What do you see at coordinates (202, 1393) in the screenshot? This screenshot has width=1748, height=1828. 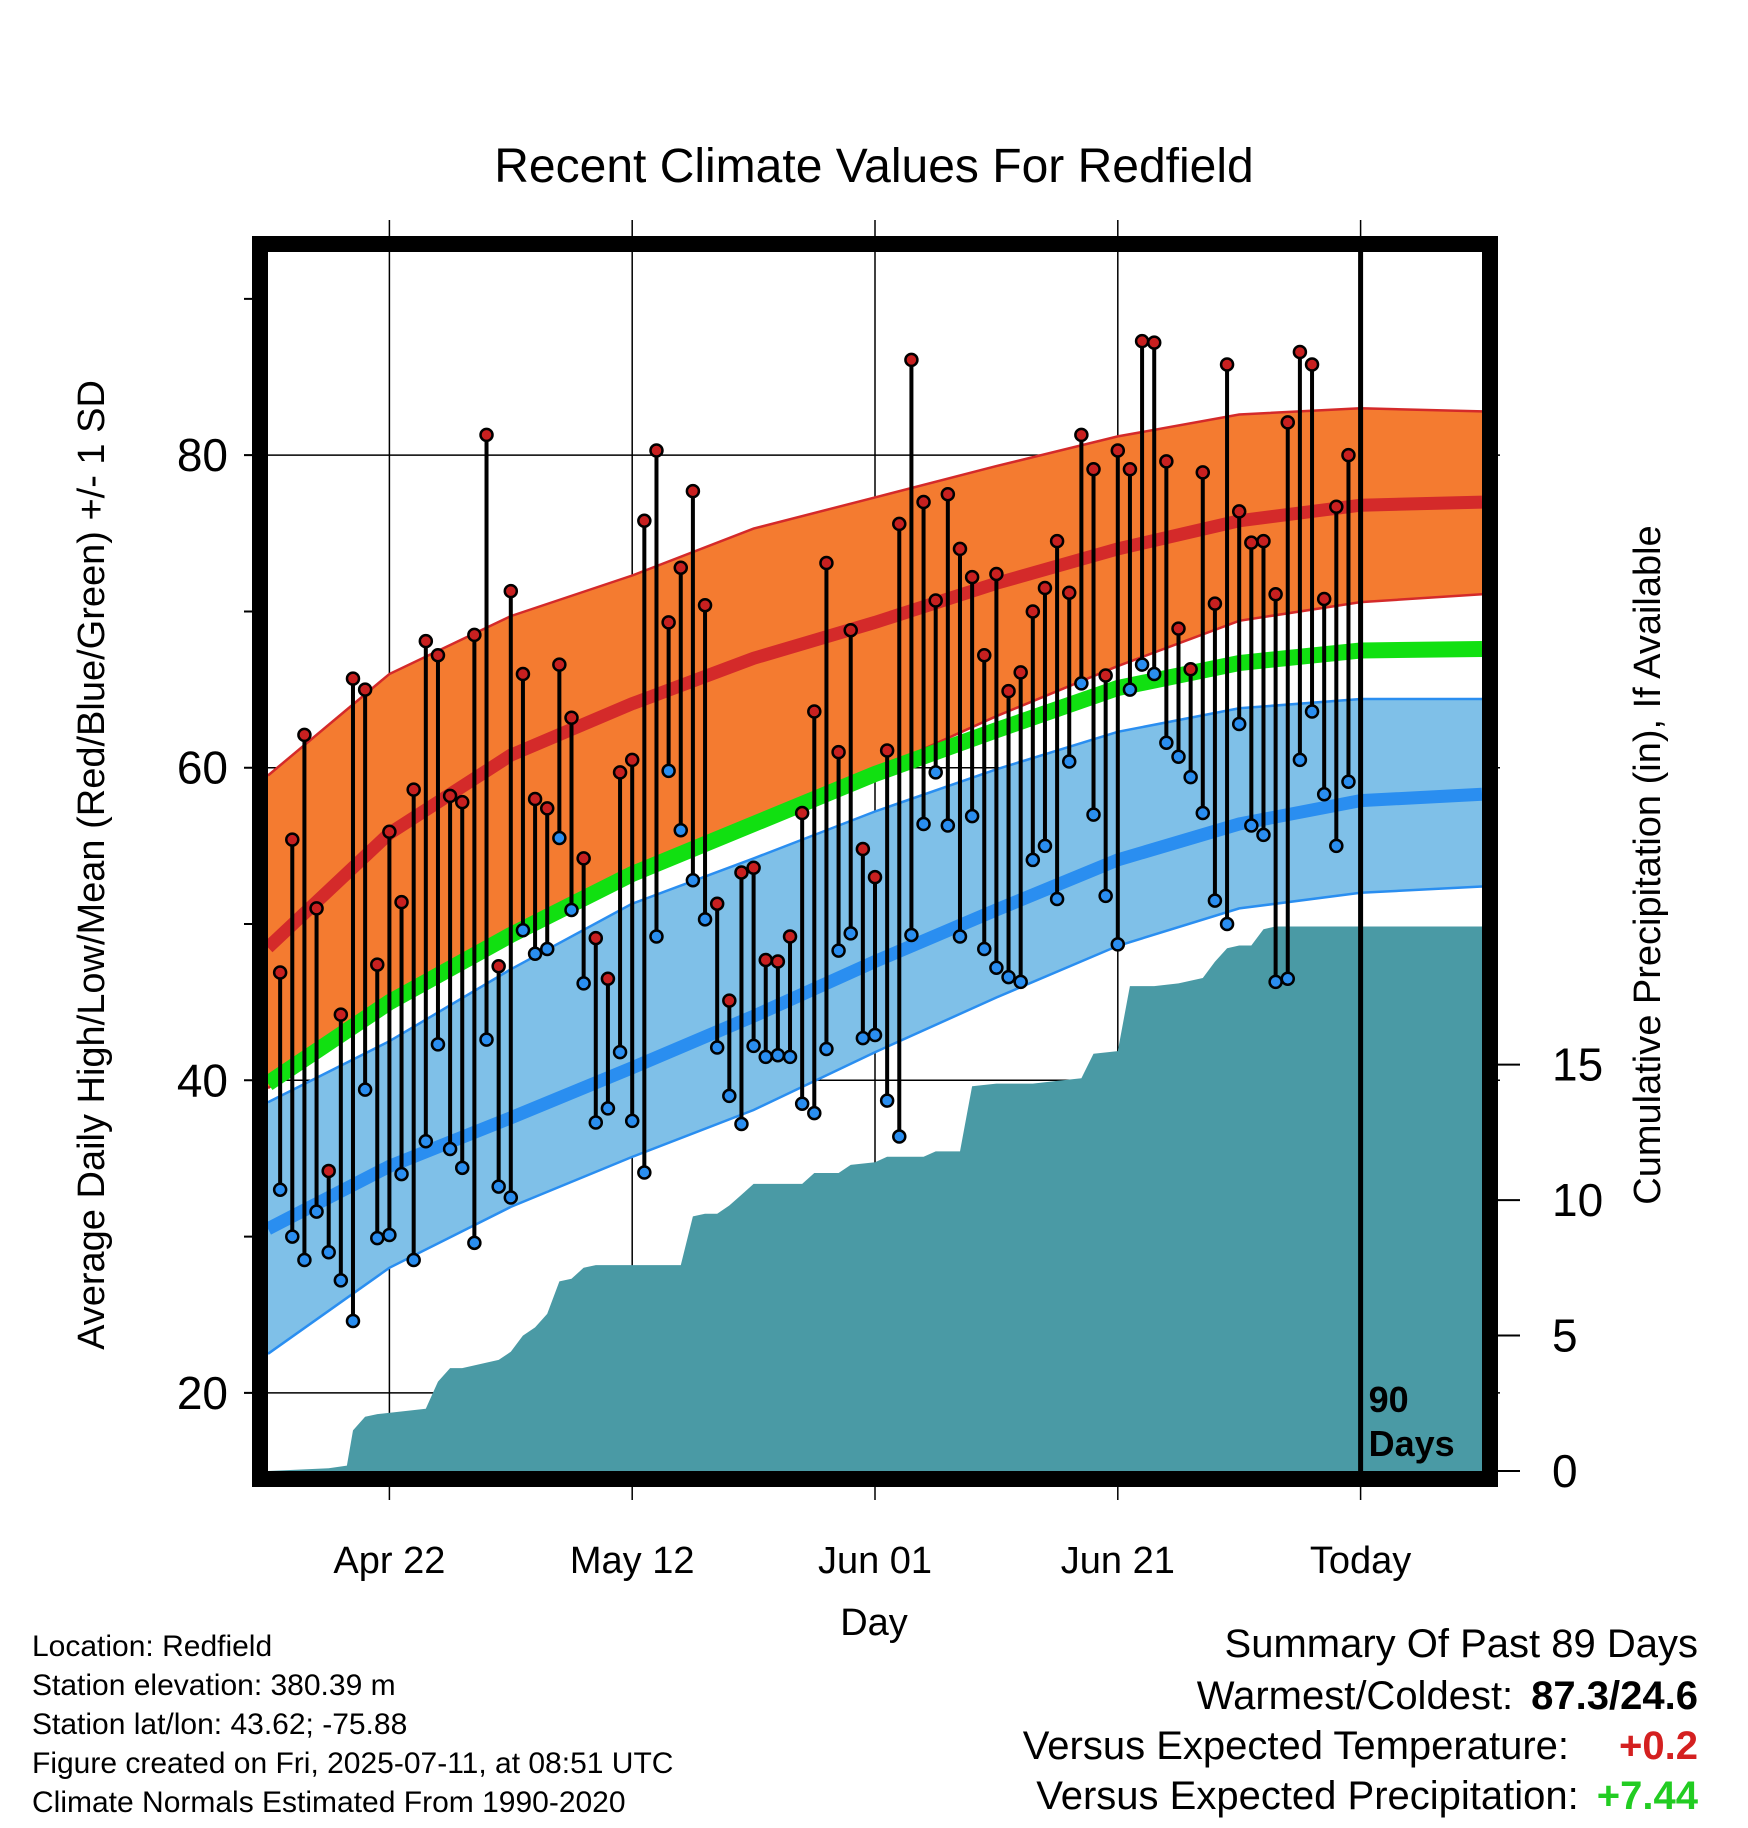 I see `y-tick-label: 20` at bounding box center [202, 1393].